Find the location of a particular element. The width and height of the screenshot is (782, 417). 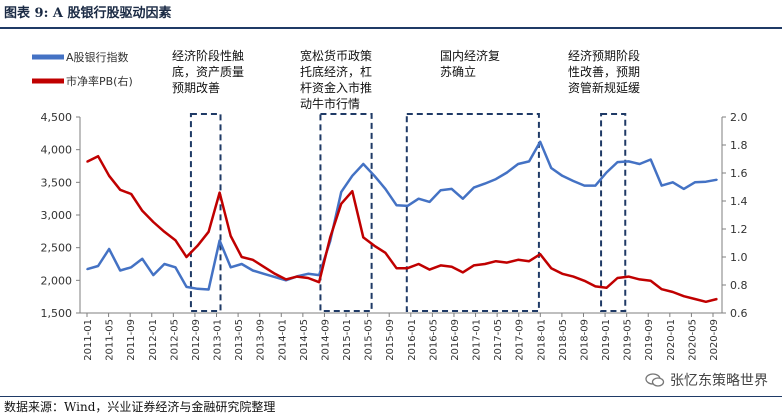

watermark: 张忆东策略世界 is located at coordinates (706, 380).